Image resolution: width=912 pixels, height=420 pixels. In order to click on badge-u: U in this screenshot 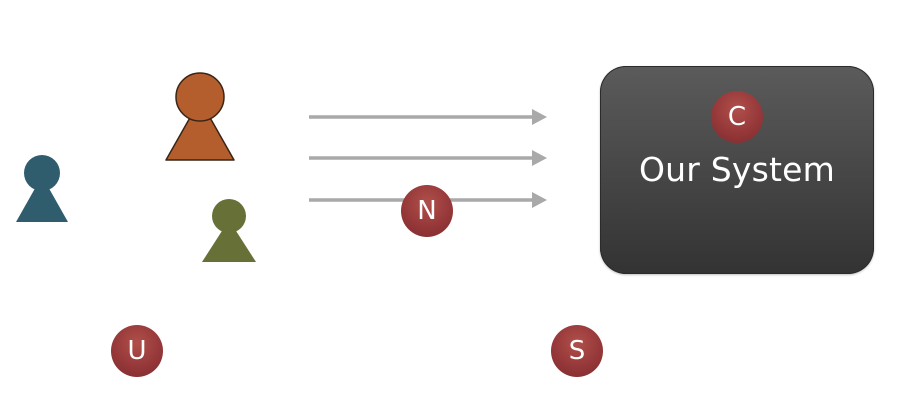, I will do `click(137, 351)`.